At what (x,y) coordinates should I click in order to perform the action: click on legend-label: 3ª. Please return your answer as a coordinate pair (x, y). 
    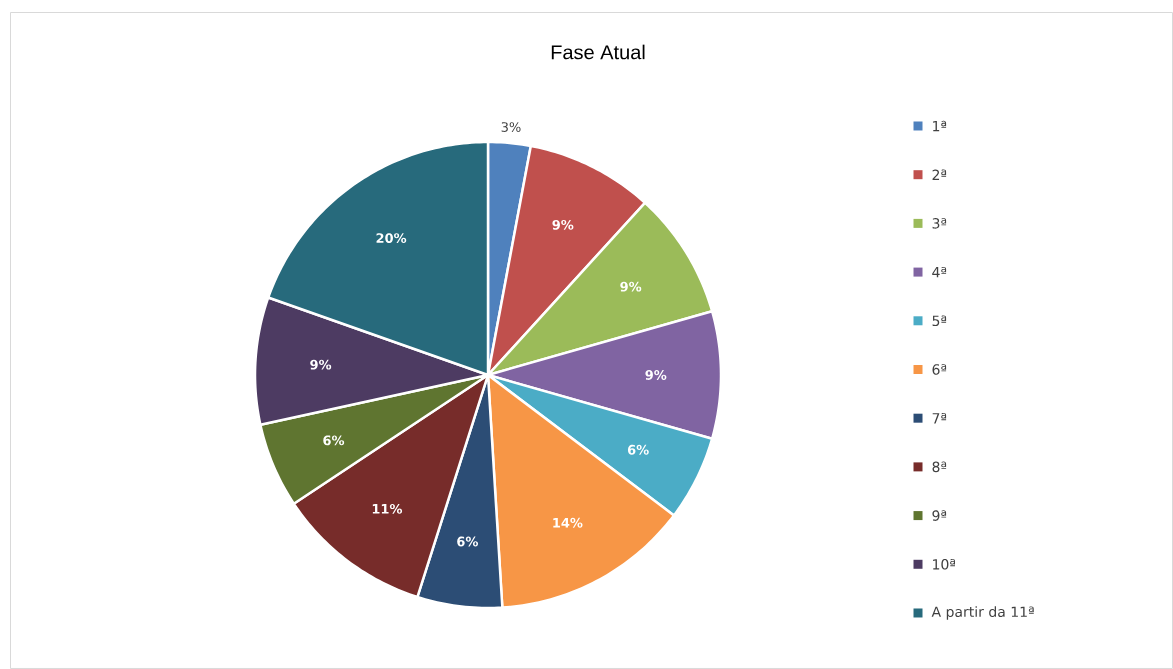
    Looking at the image, I should click on (939, 223).